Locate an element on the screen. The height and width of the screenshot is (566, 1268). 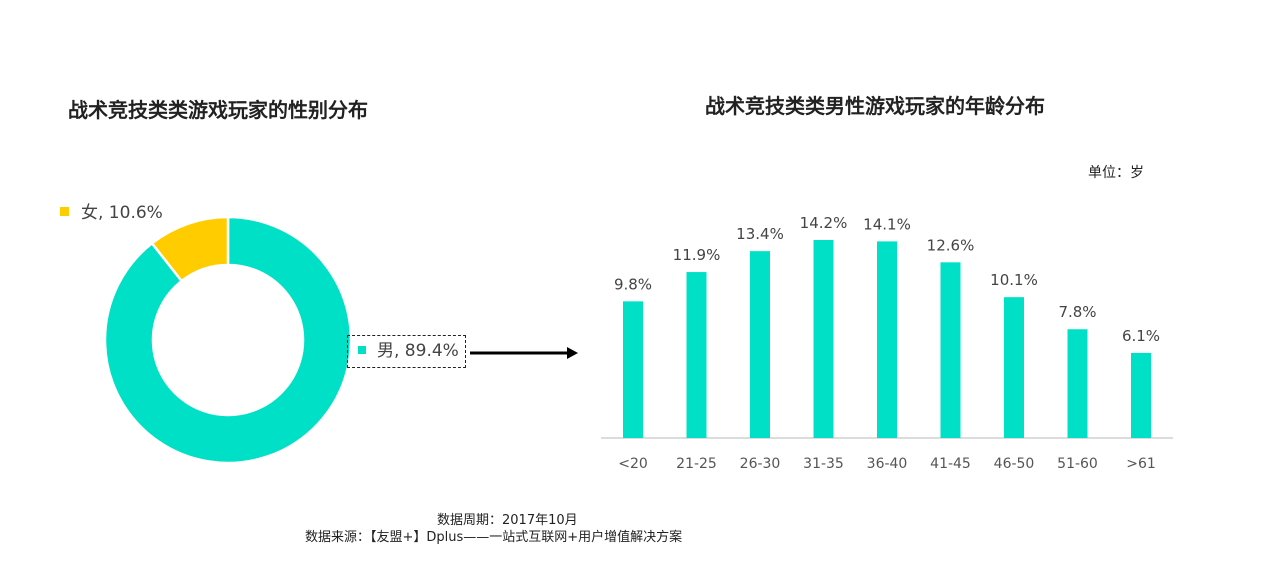
bar-data-label-5: 12.6% is located at coordinates (951, 245).